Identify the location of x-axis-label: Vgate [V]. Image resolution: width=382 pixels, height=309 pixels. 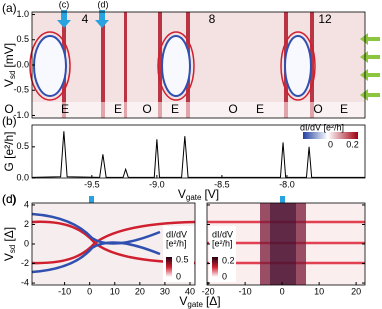
(198, 194).